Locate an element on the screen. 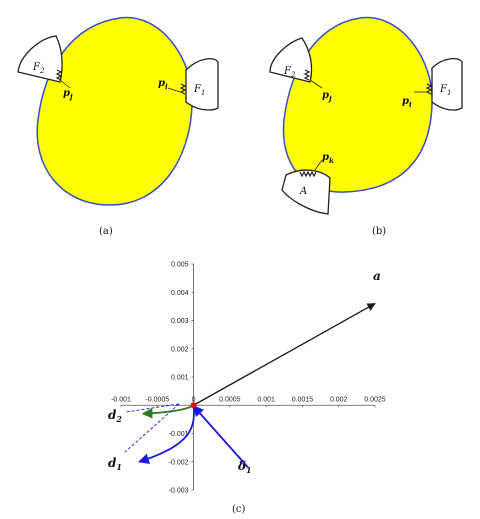  contact-pj-b is located at coordinates (307, 75).